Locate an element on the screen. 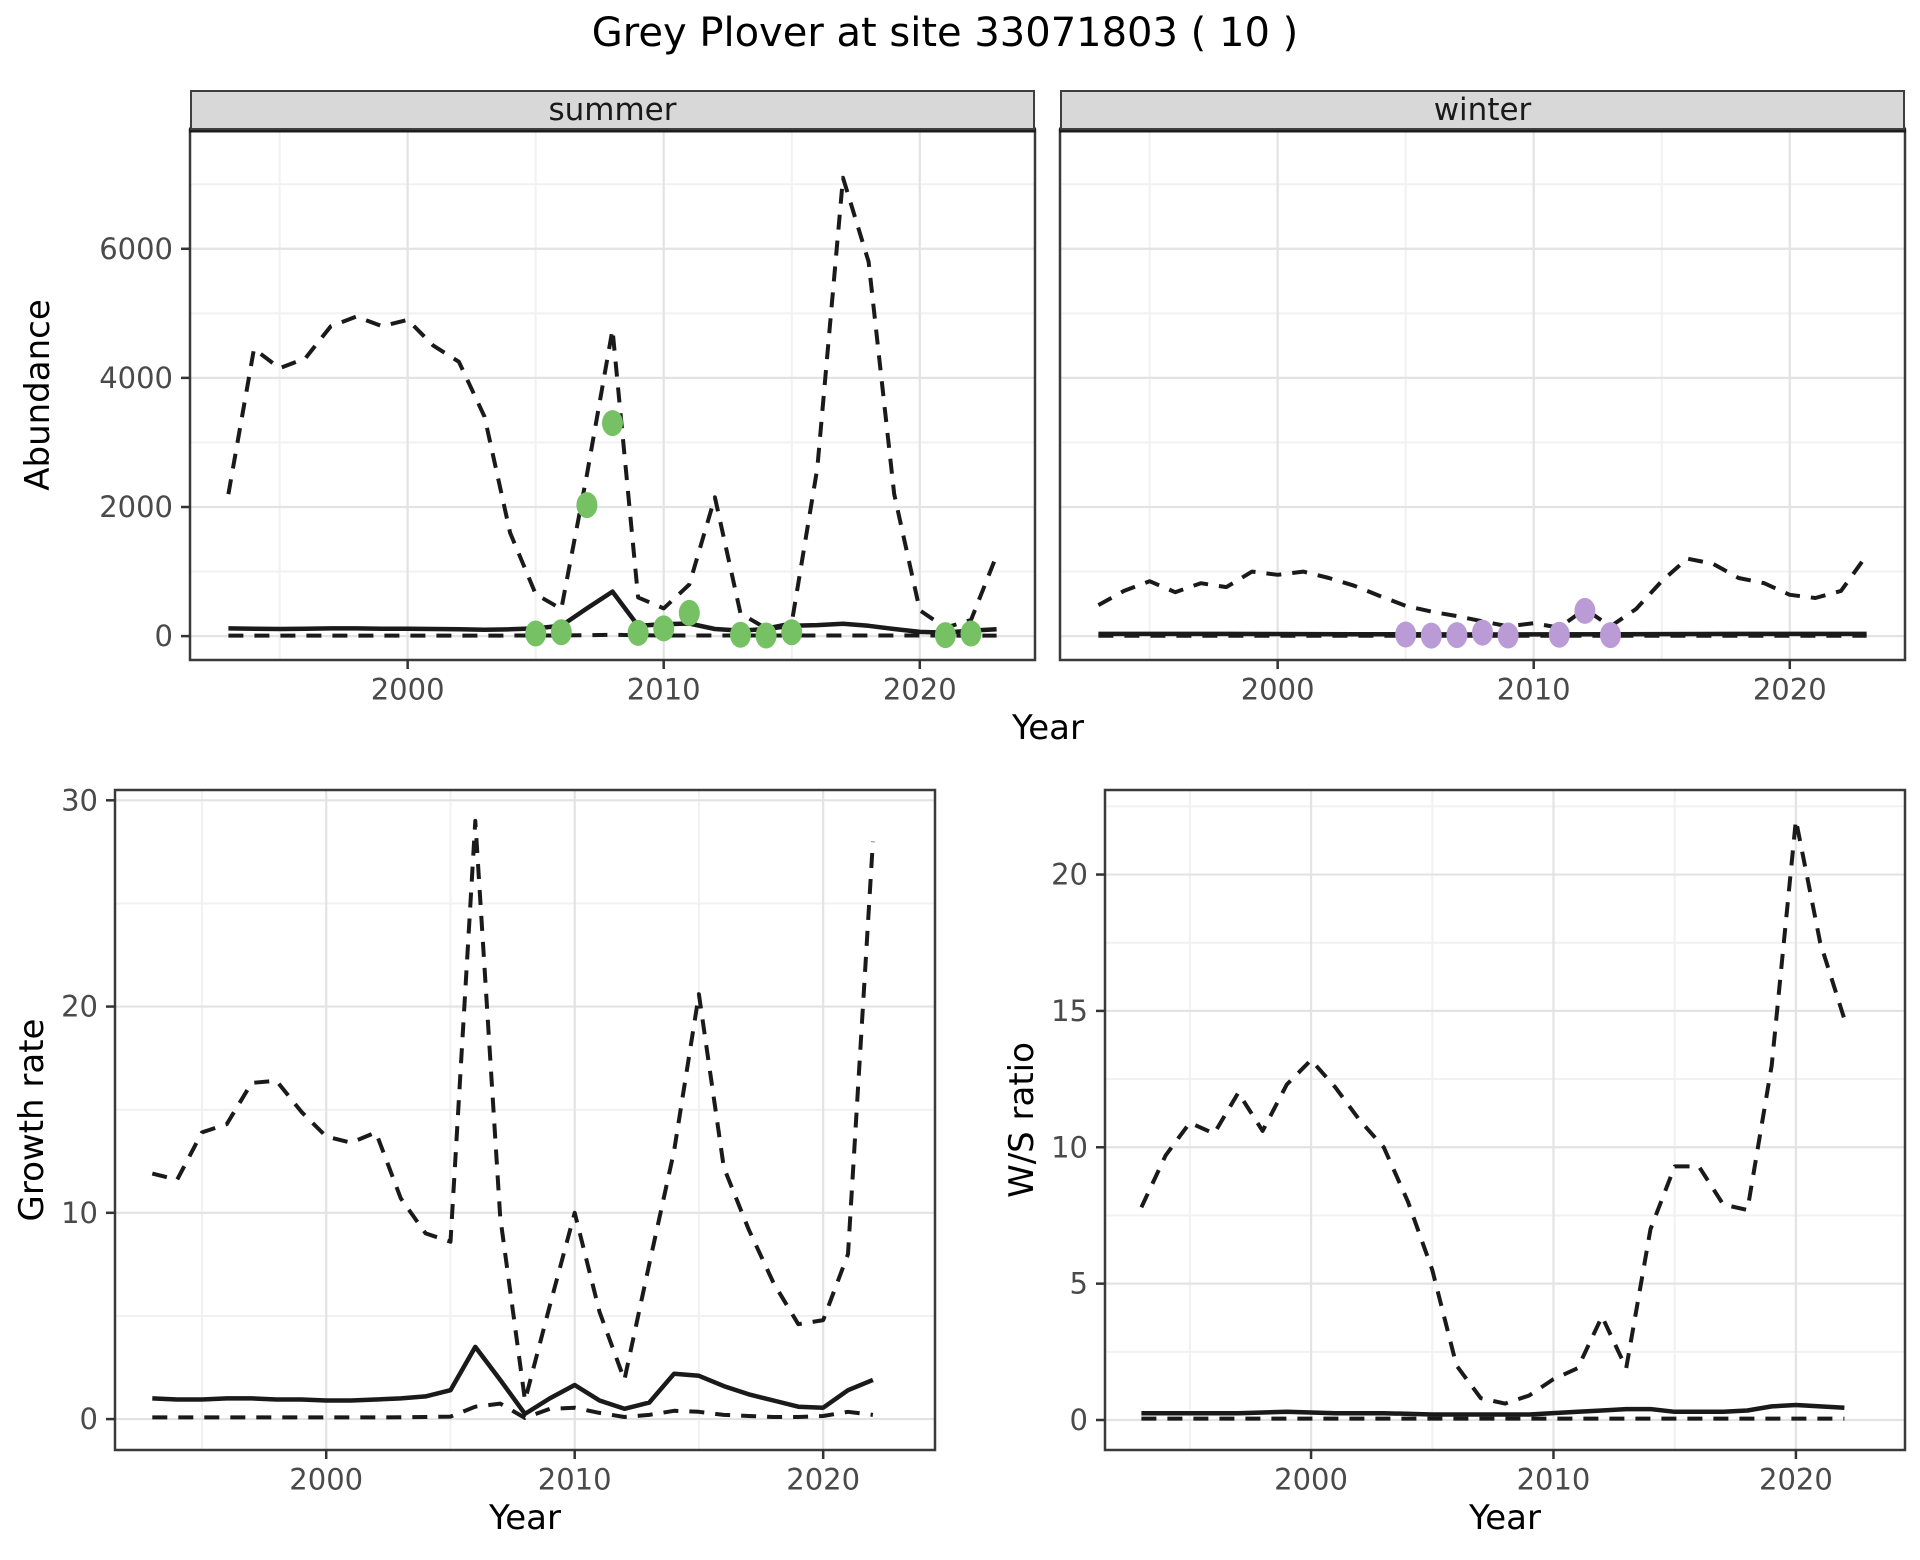  abundance-summer-upper-ci-line is located at coordinates (612, 403).